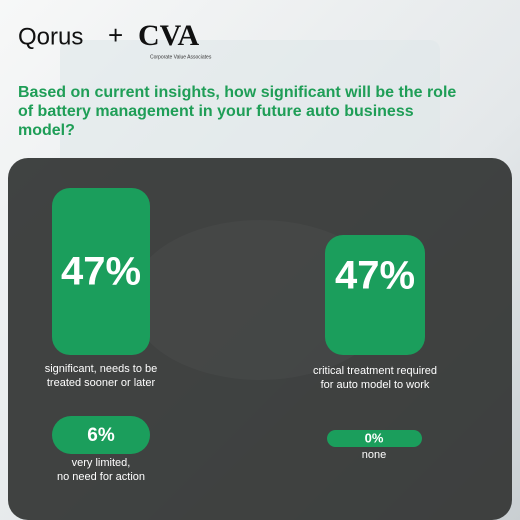  What do you see at coordinates (101, 369) in the screenshot?
I see `answer-label: significant, needs to be` at bounding box center [101, 369].